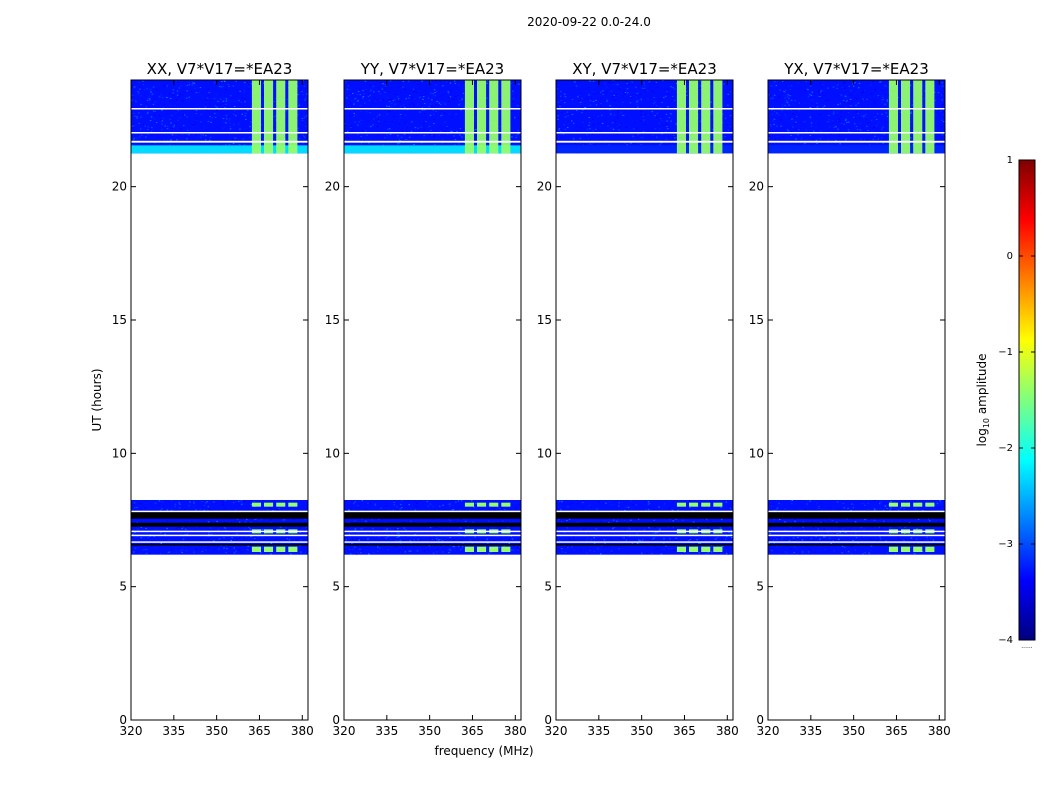  What do you see at coordinates (589, 22) in the screenshot?
I see `figure-suptitle: 2020-09-22 0.0-24.0` at bounding box center [589, 22].